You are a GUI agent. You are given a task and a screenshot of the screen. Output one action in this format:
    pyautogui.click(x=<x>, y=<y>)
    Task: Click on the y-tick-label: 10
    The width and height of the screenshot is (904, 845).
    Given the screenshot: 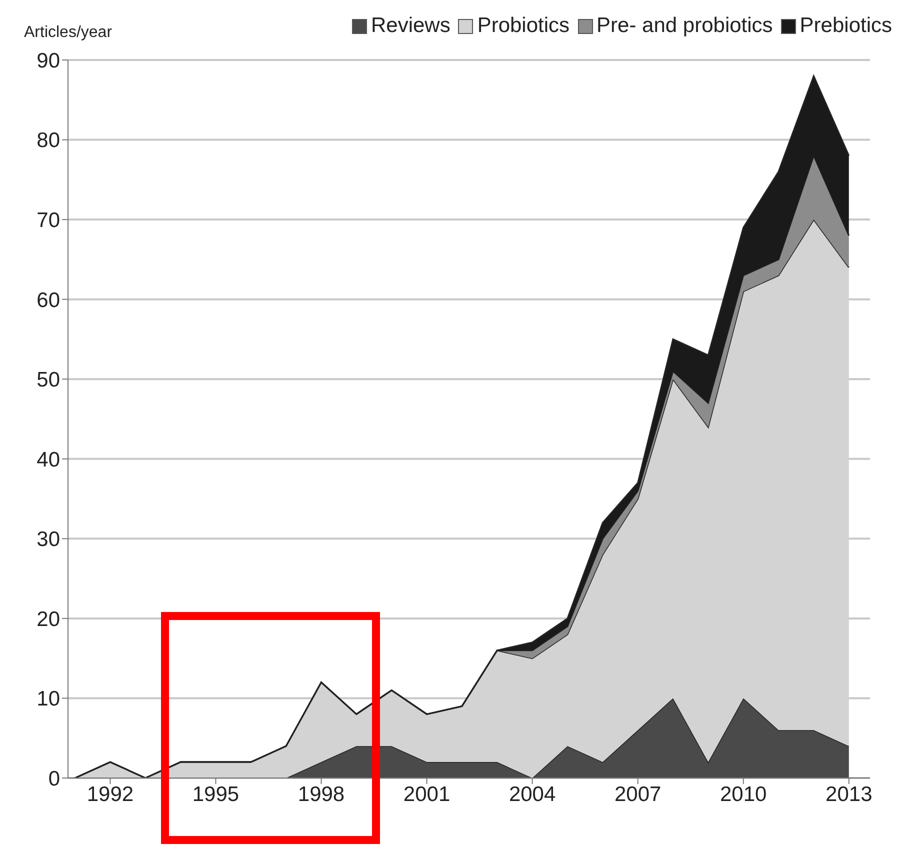 What is the action you would take?
    pyautogui.click(x=48, y=699)
    